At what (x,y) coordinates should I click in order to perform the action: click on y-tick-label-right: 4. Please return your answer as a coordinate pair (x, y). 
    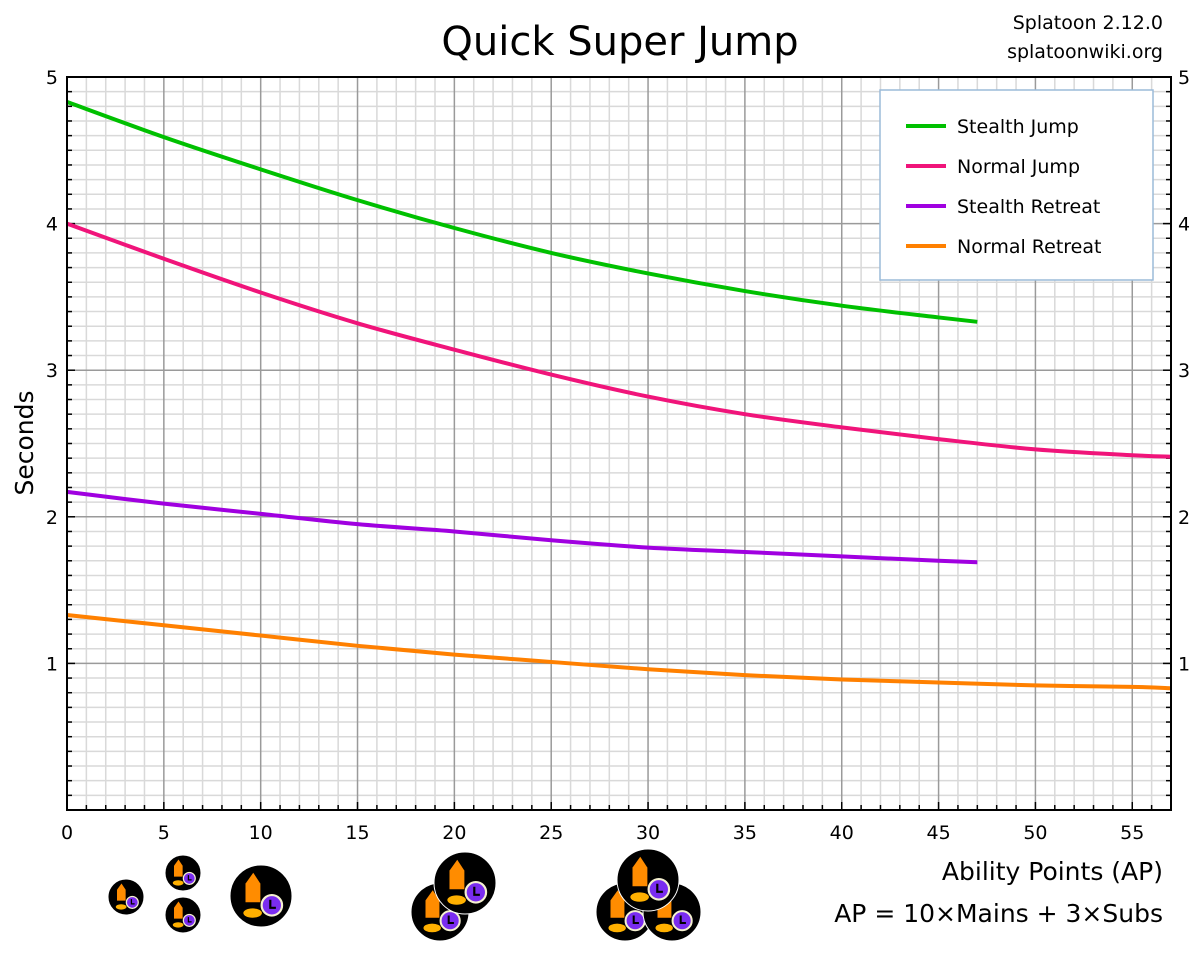
    Looking at the image, I should click on (1184, 225).